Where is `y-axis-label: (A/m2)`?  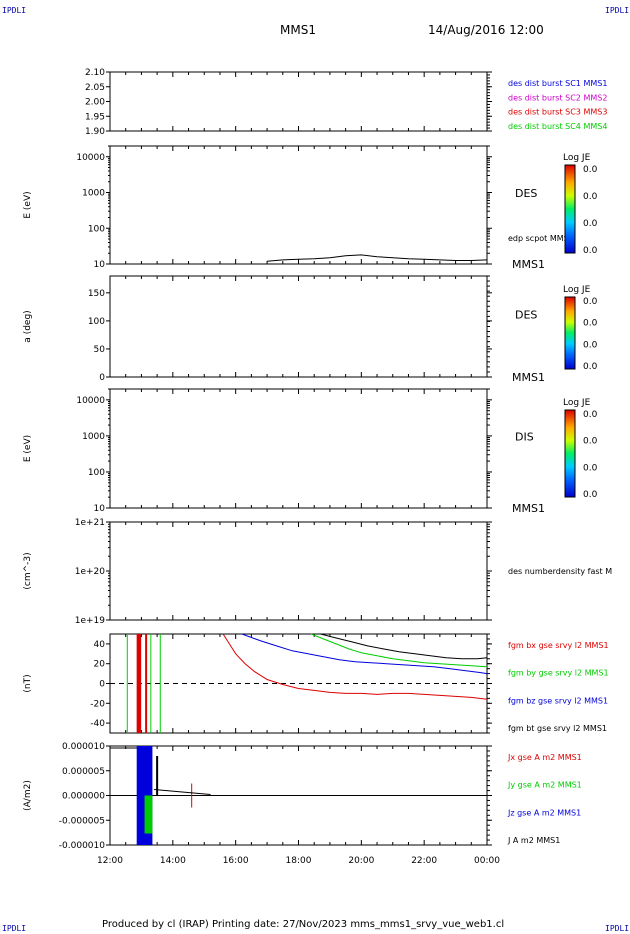 y-axis-label: (A/m2) is located at coordinates (28, 795).